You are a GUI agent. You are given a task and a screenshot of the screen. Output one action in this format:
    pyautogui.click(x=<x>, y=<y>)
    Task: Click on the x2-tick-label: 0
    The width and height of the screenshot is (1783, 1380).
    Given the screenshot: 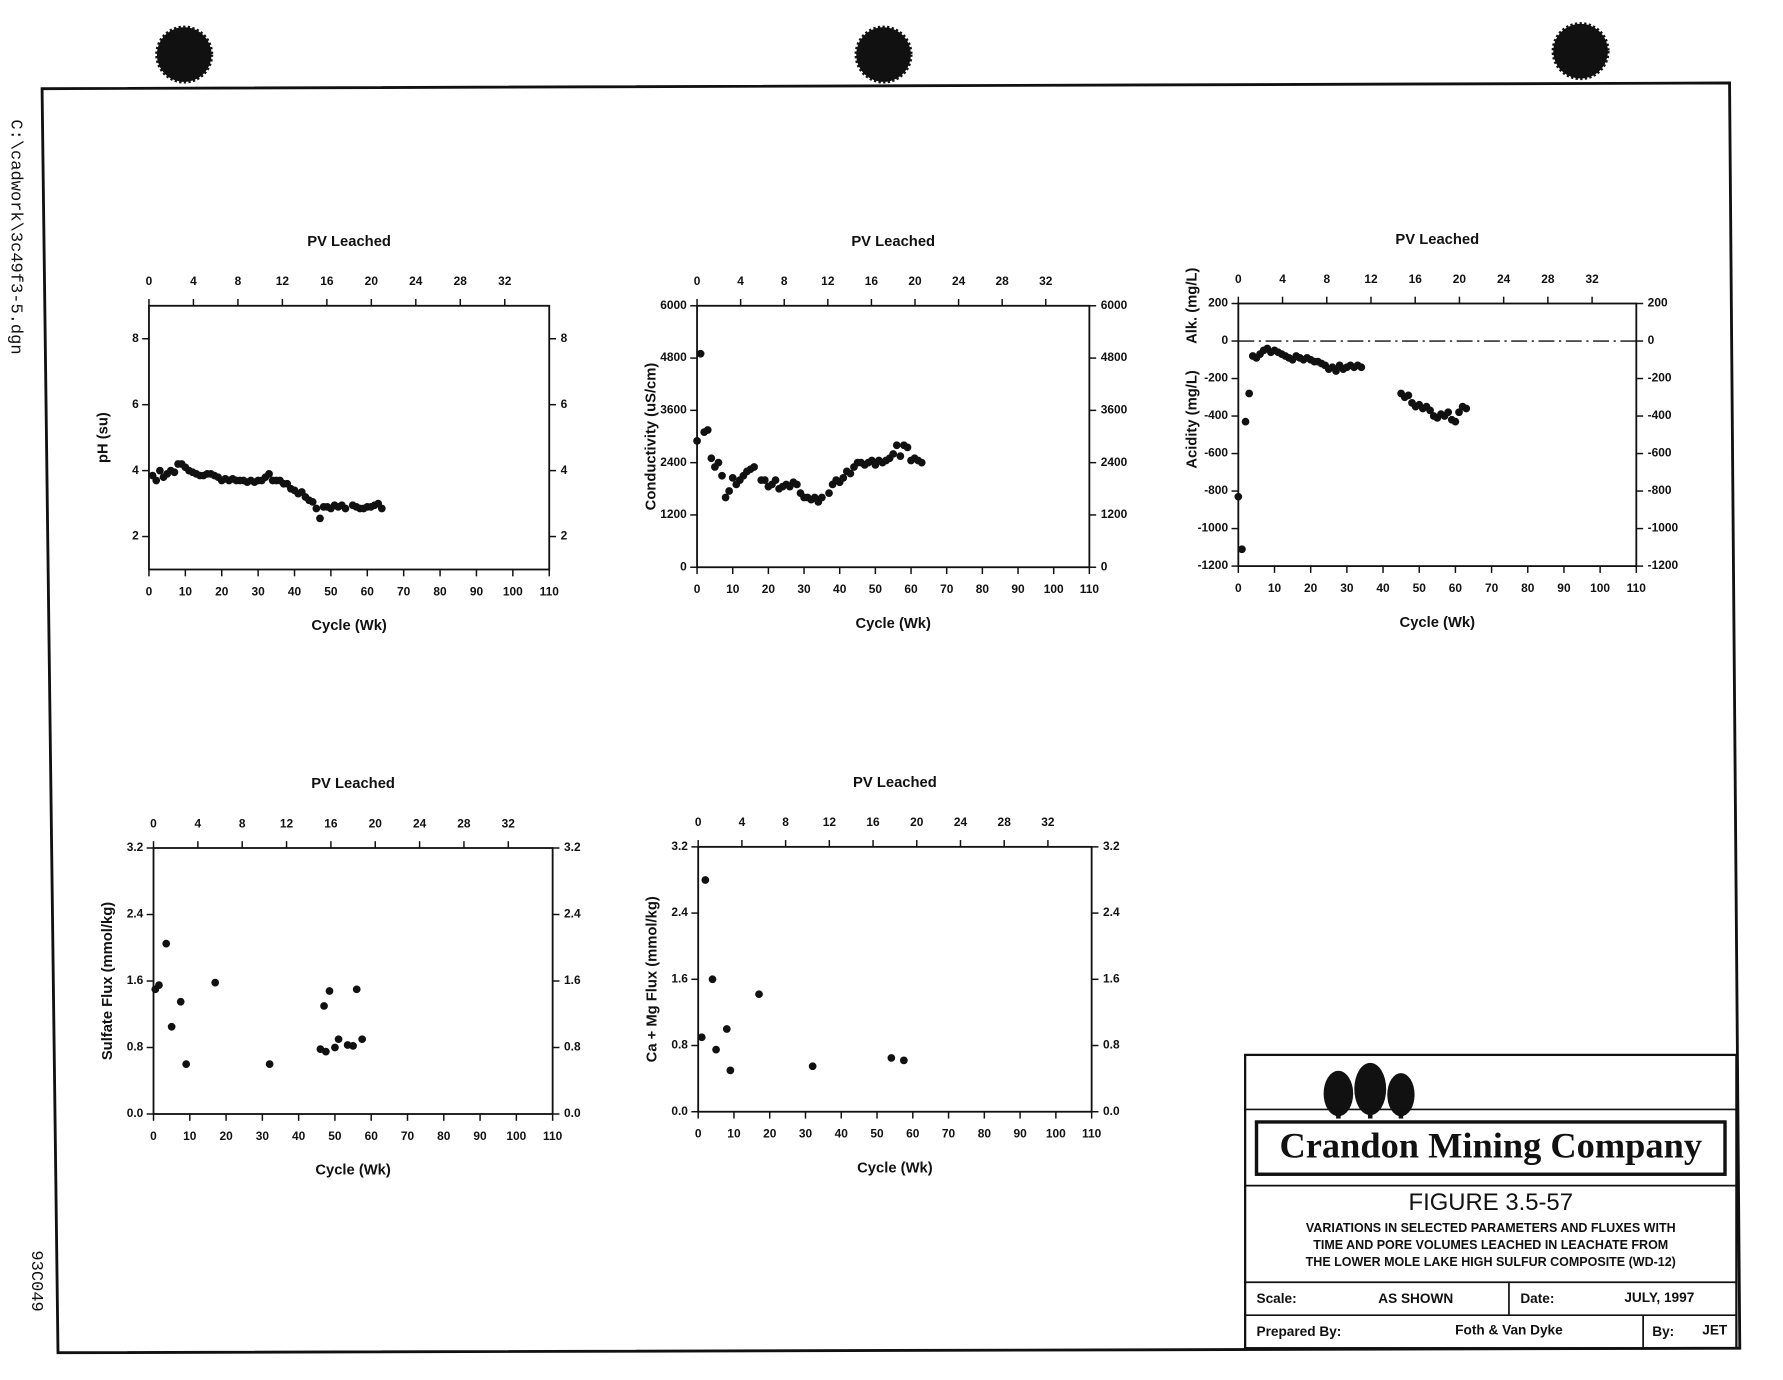 What is the action you would take?
    pyautogui.click(x=1238, y=279)
    